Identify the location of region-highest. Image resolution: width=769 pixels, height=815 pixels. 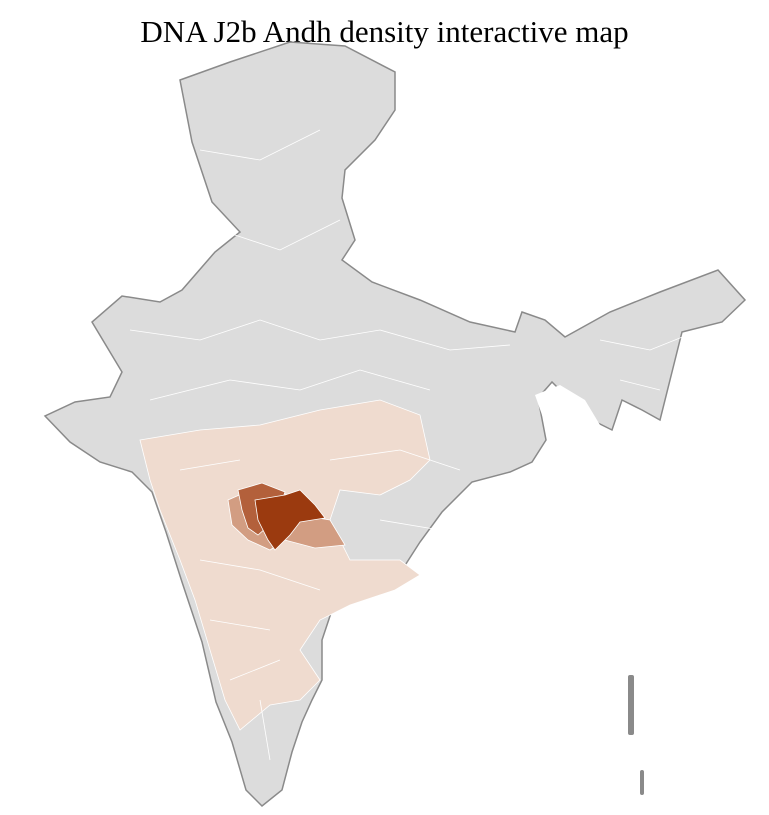
(290, 520).